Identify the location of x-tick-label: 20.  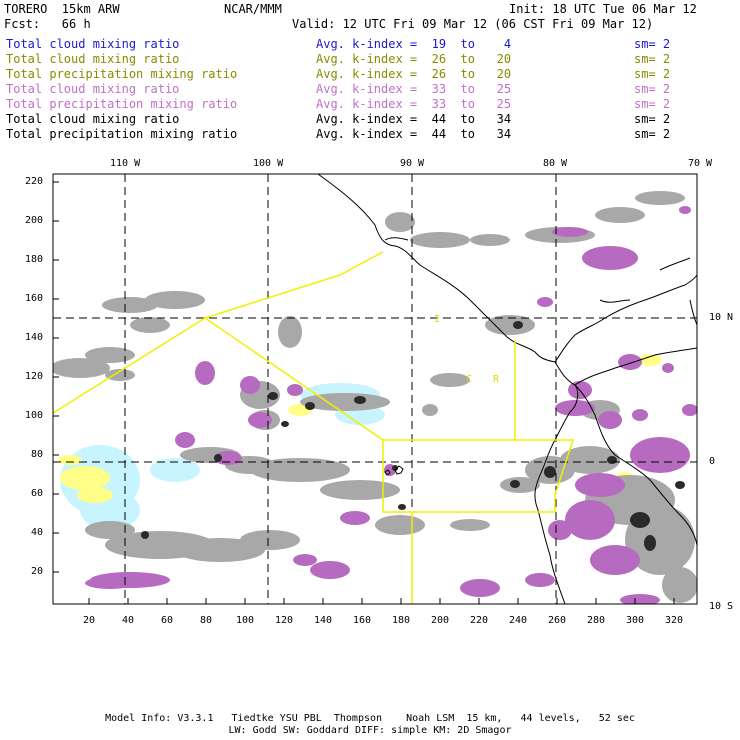
(89, 620).